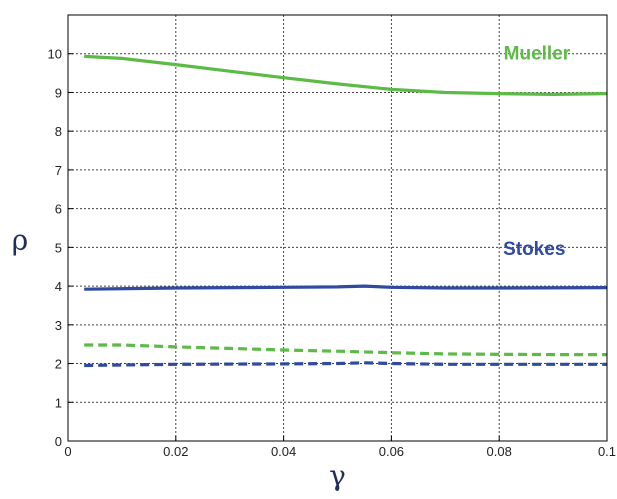 The image size is (617, 499). Describe the element at coordinates (58, 209) in the screenshot. I see `y-tick-label: 6` at that location.